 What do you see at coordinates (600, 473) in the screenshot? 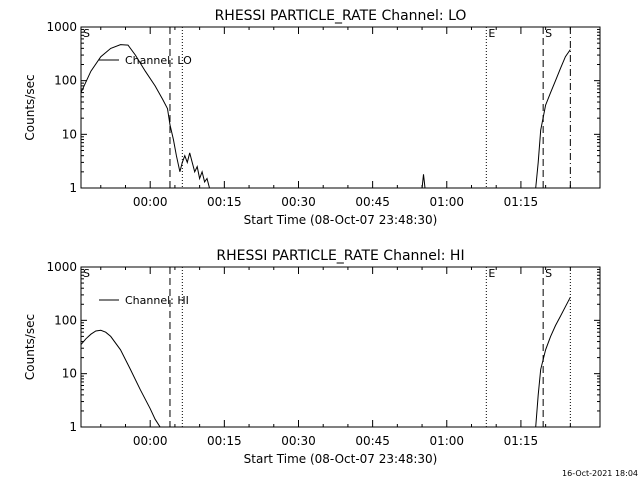
I see `footer-timestamp: 16-Oct-2021 18:04` at bounding box center [600, 473].